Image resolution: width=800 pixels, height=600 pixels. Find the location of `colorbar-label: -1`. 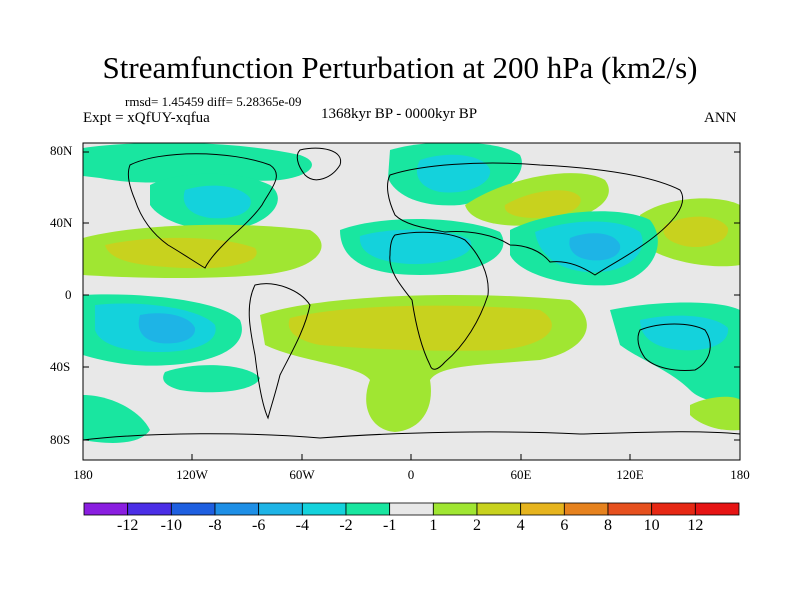

colorbar-label: -1 is located at coordinates (389, 525).